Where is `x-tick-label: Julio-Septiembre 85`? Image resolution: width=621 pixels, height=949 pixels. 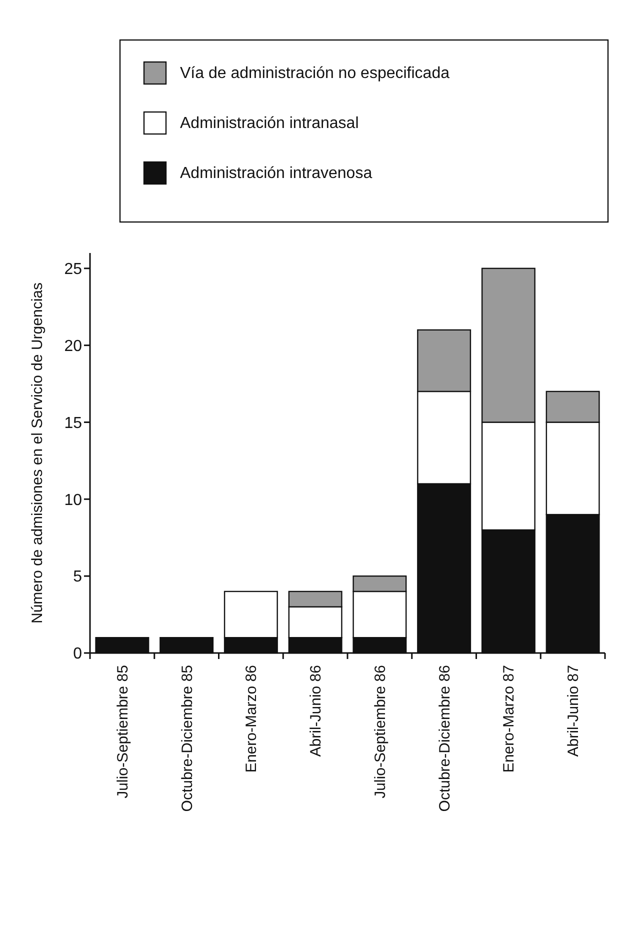 x-tick-label: Julio-Septiembre 85 is located at coordinates (123, 731).